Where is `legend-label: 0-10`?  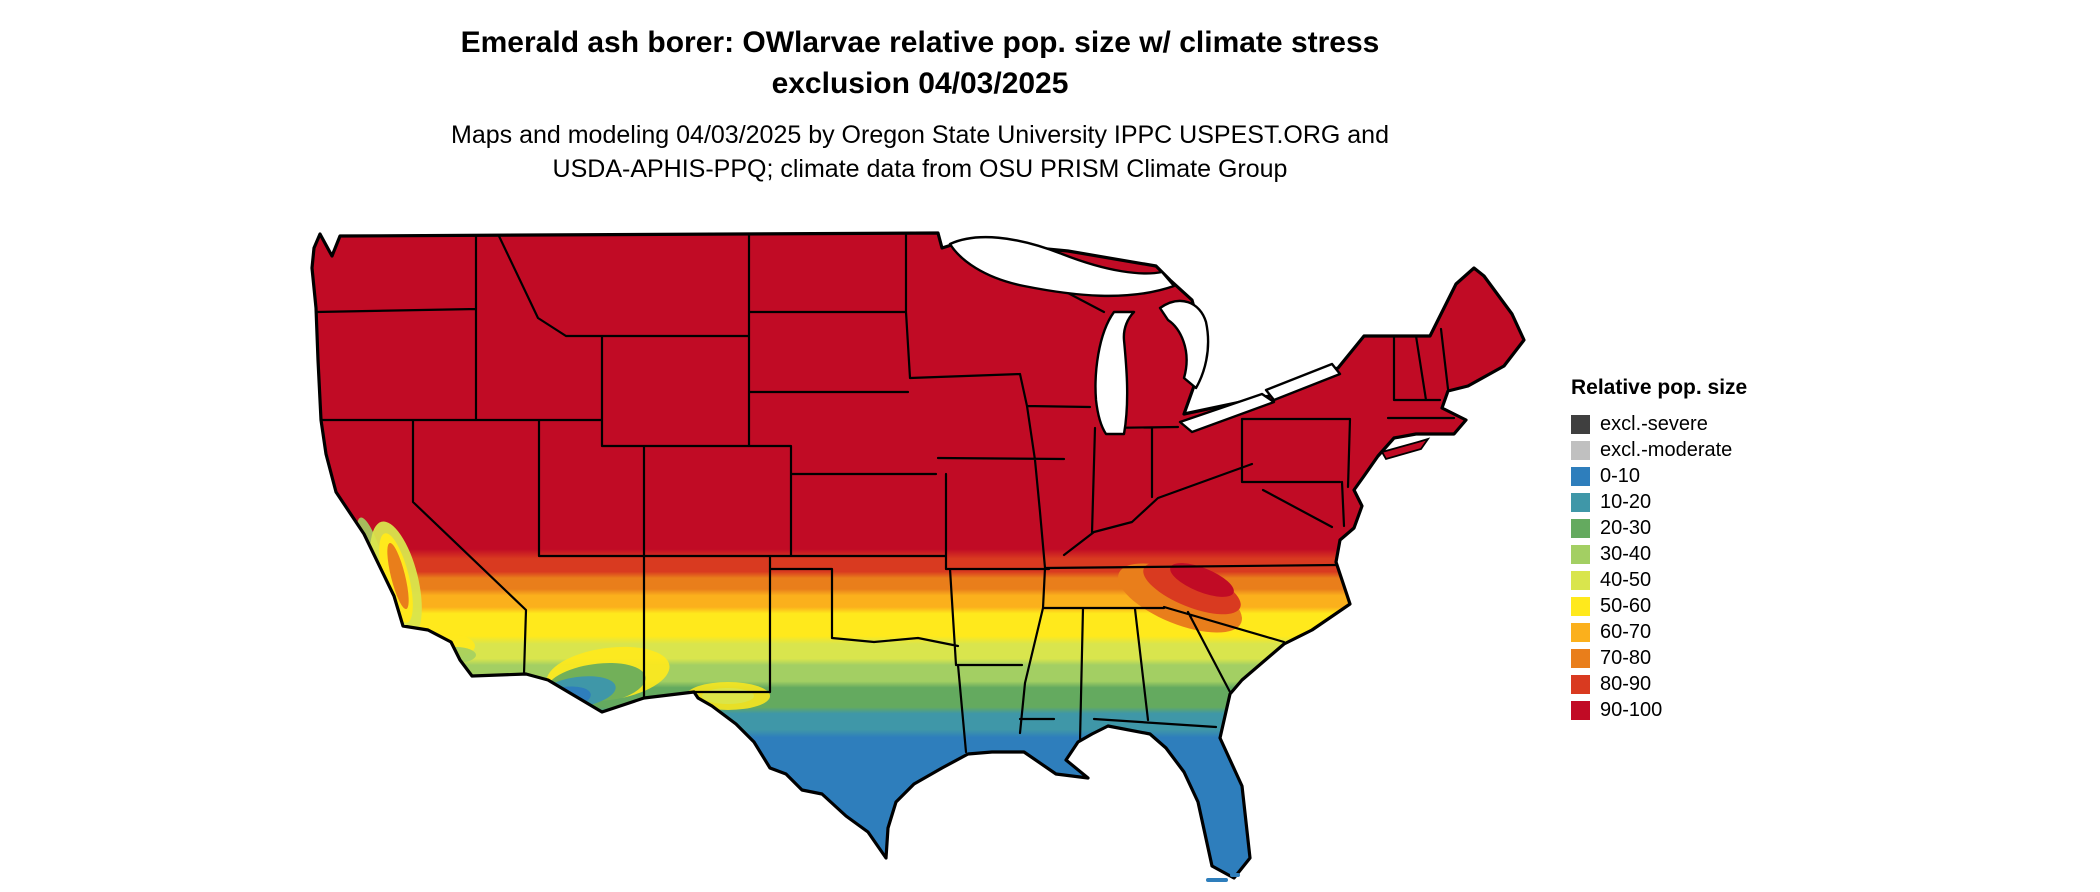
legend-label: 0-10 is located at coordinates (1620, 476).